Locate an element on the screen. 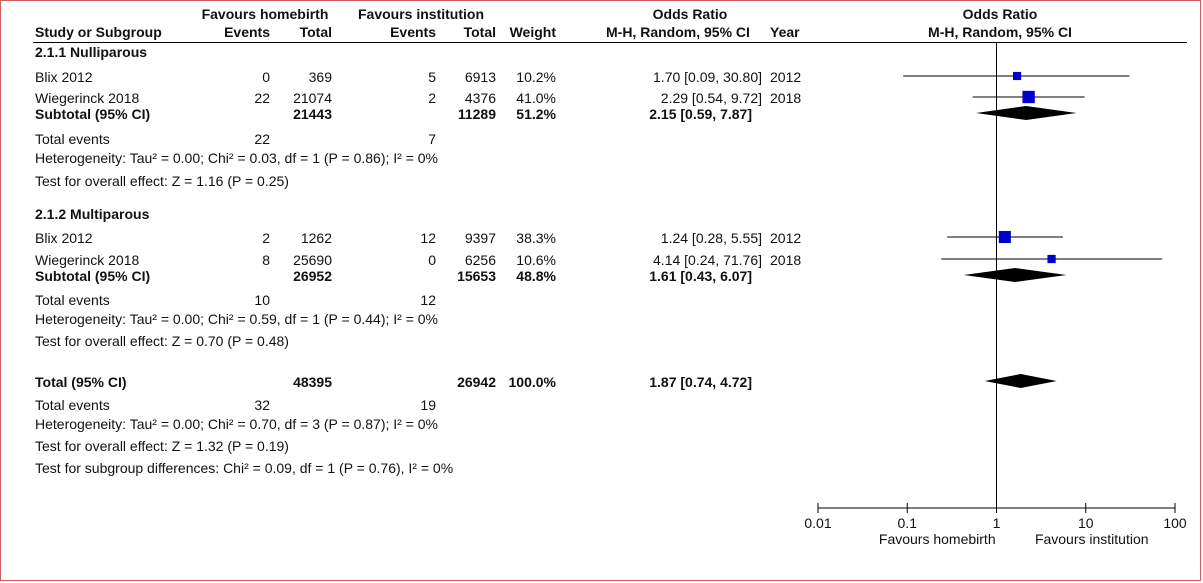  total-home: 25690 is located at coordinates (312, 260).